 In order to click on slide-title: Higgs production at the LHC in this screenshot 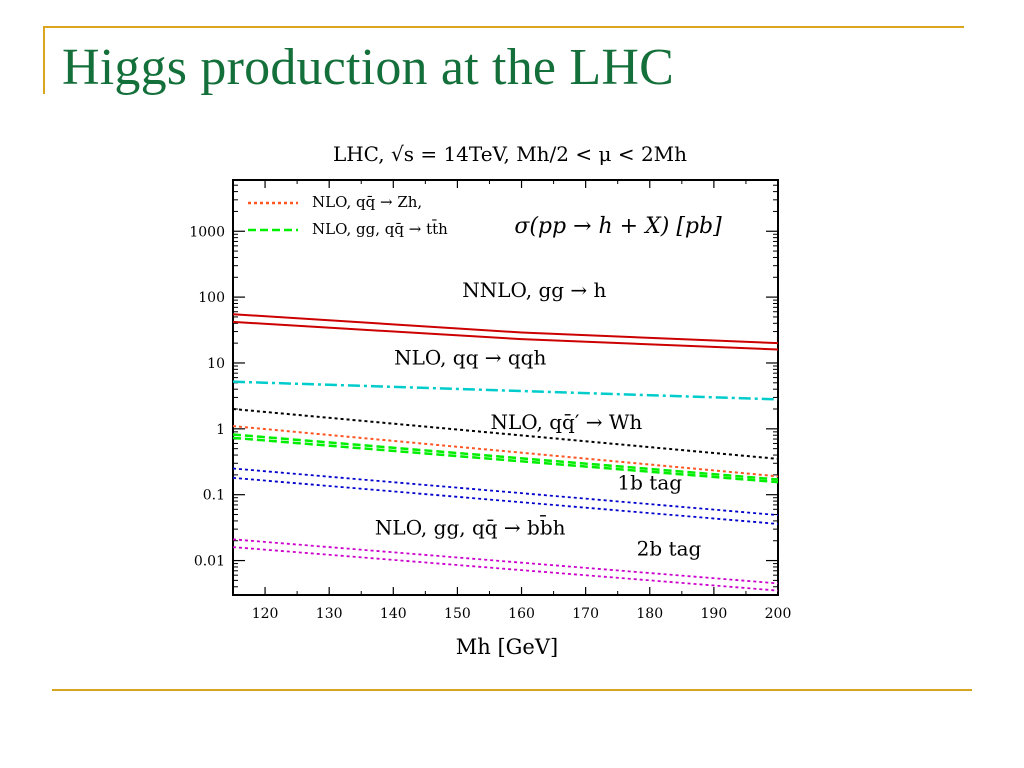, I will do `click(368, 67)`.